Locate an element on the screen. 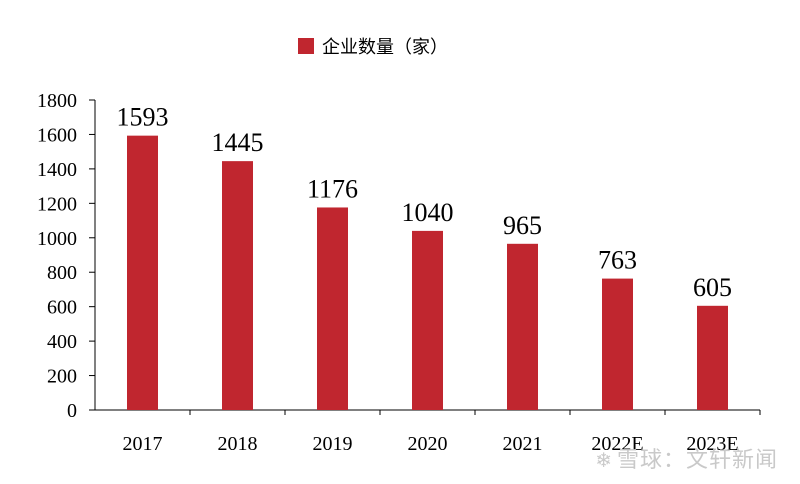 The image size is (800, 484). data-label: 605 is located at coordinates (712, 287).